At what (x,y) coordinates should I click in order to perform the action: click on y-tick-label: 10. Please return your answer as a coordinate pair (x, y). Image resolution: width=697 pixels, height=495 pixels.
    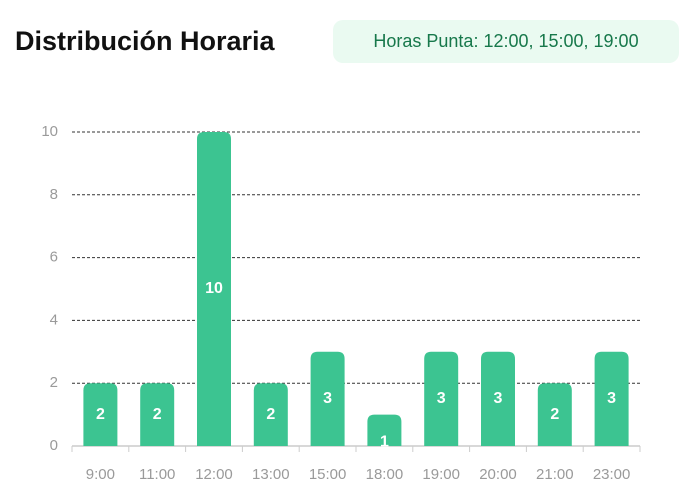
    Looking at the image, I should click on (49, 131).